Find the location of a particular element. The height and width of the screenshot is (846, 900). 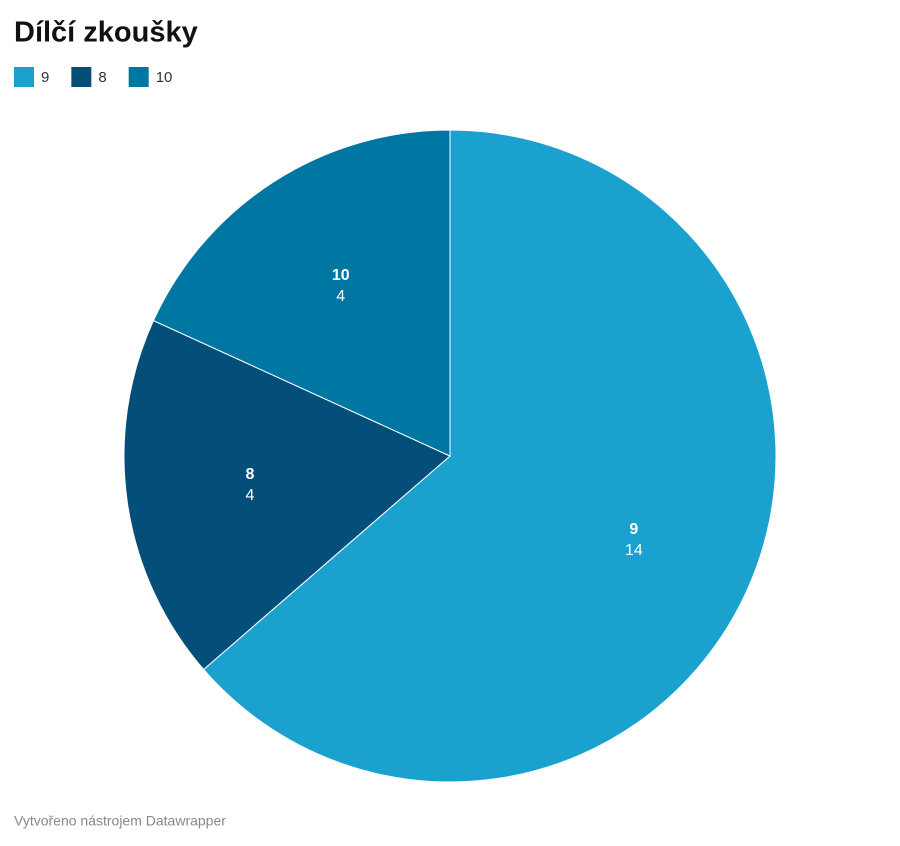

pie-slice is located at coordinates (301, 293).